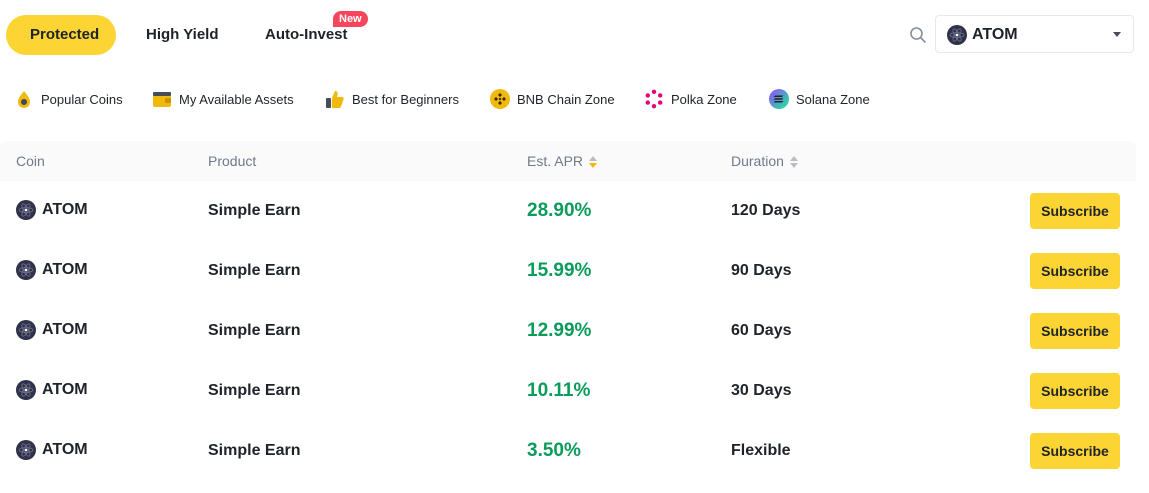 This screenshot has width=1149, height=493. What do you see at coordinates (761, 450) in the screenshot?
I see `duration-value: Flexible` at bounding box center [761, 450].